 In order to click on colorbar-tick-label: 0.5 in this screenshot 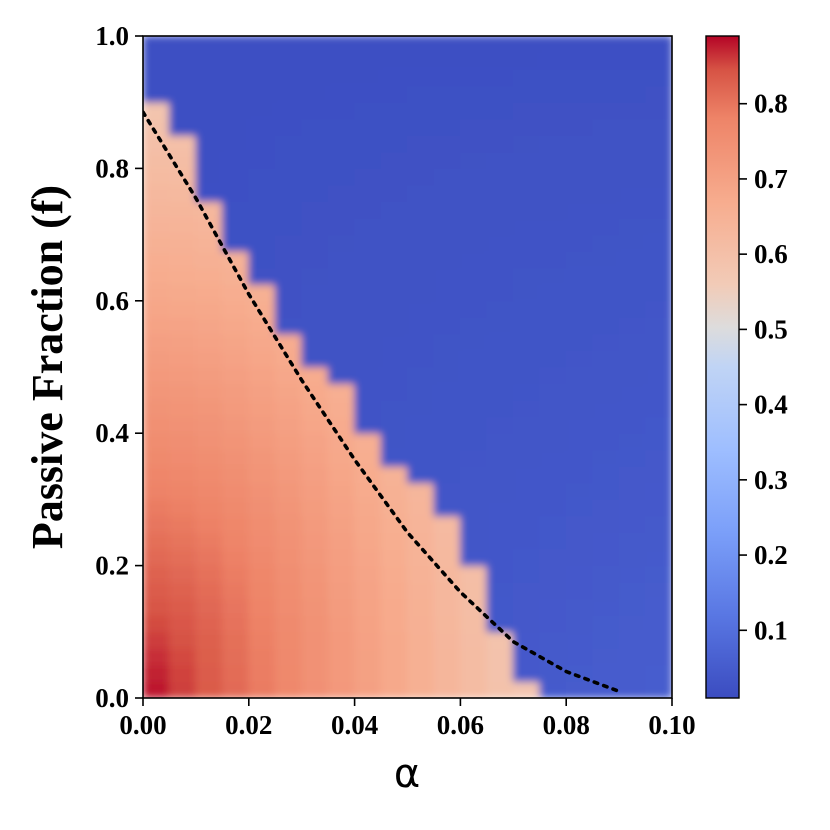, I will do `click(771, 329)`.